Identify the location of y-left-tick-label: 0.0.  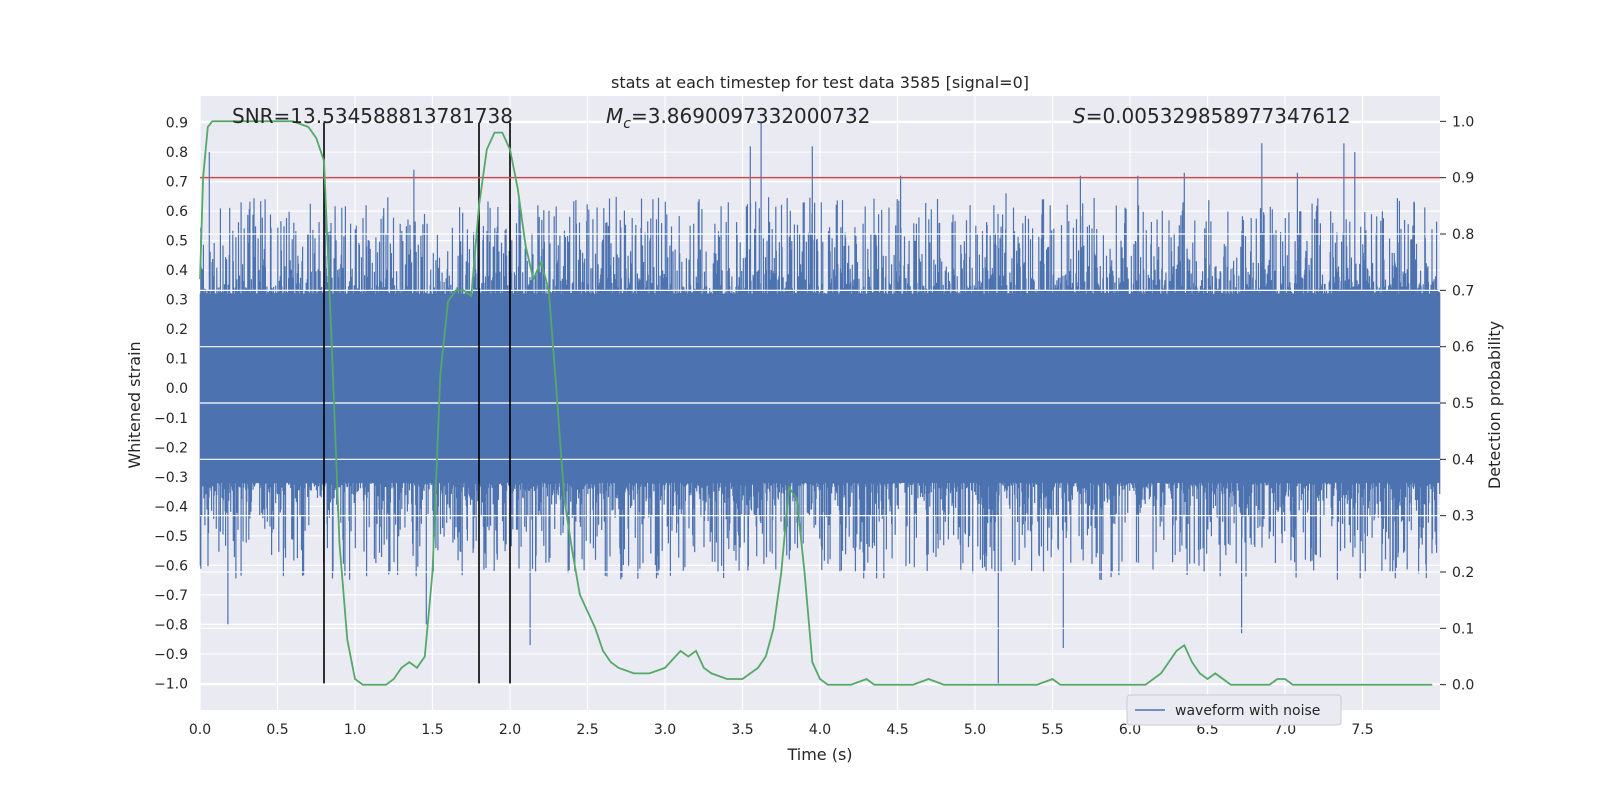
(177, 389).